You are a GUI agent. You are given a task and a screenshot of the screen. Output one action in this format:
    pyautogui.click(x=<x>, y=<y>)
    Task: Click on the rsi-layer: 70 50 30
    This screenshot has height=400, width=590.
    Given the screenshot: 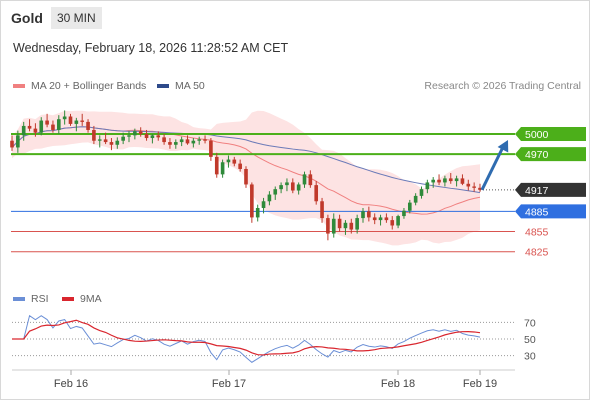 What is the action you would take?
    pyautogui.click(x=274, y=338)
    